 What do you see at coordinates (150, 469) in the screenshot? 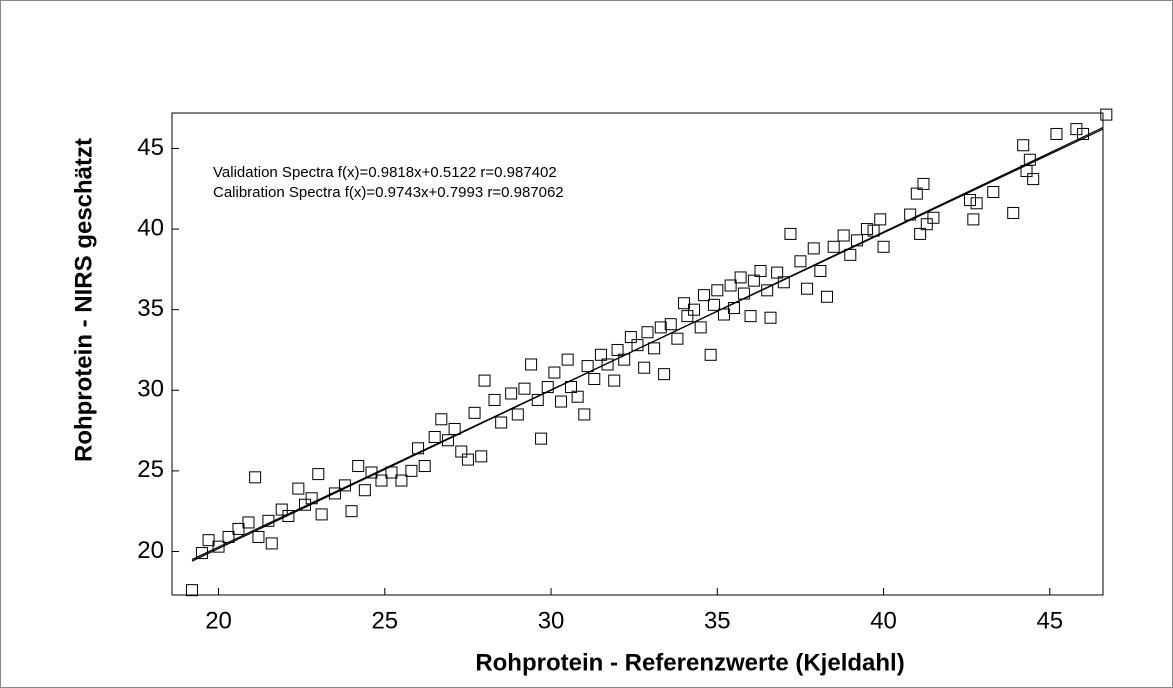
I see `y-tick-label: 25` at bounding box center [150, 469].